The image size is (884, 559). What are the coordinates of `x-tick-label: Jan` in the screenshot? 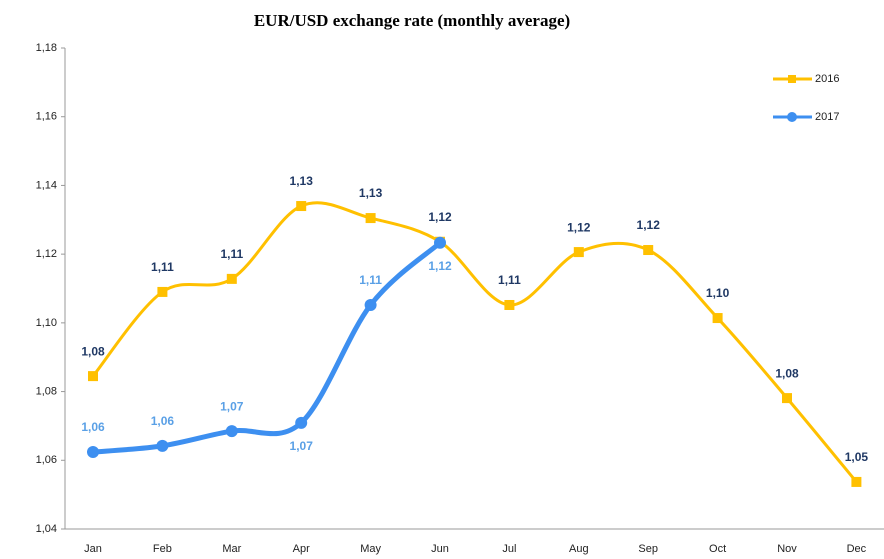 It's located at (93, 549).